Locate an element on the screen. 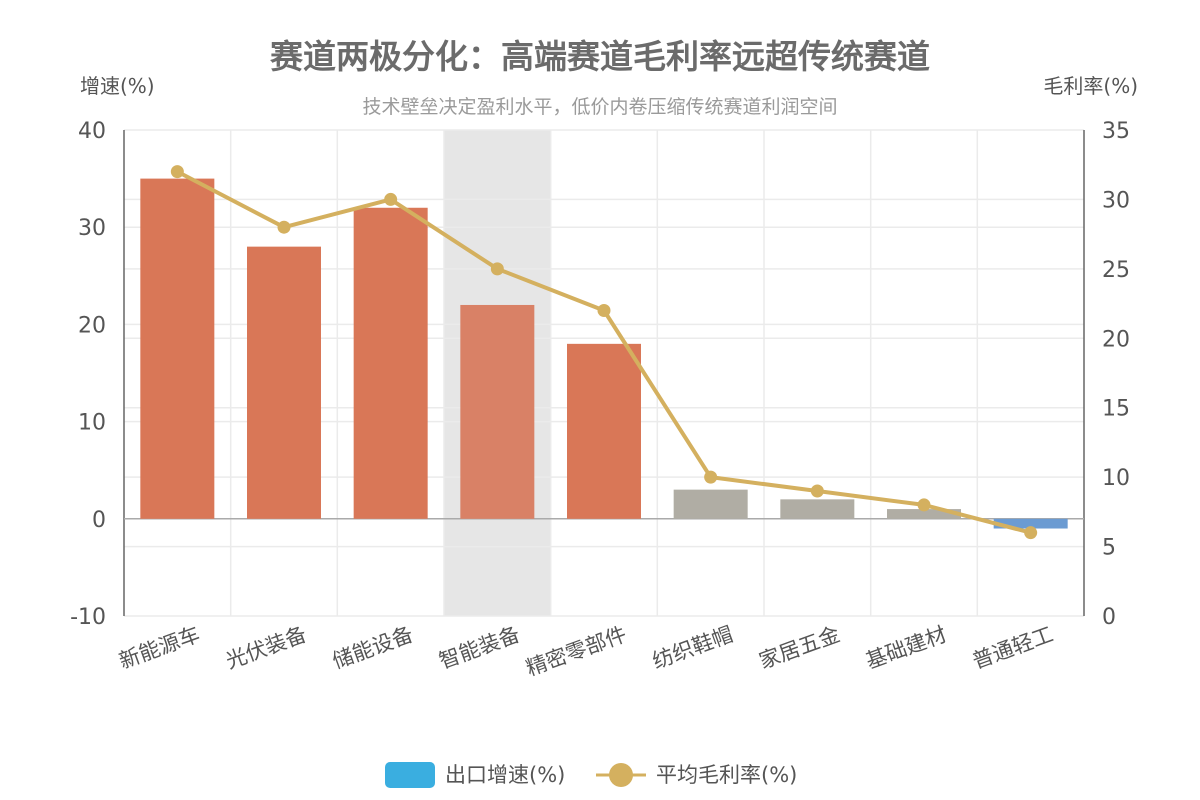 The image size is (1200, 800). margin-point-智能装备 is located at coordinates (497, 269).